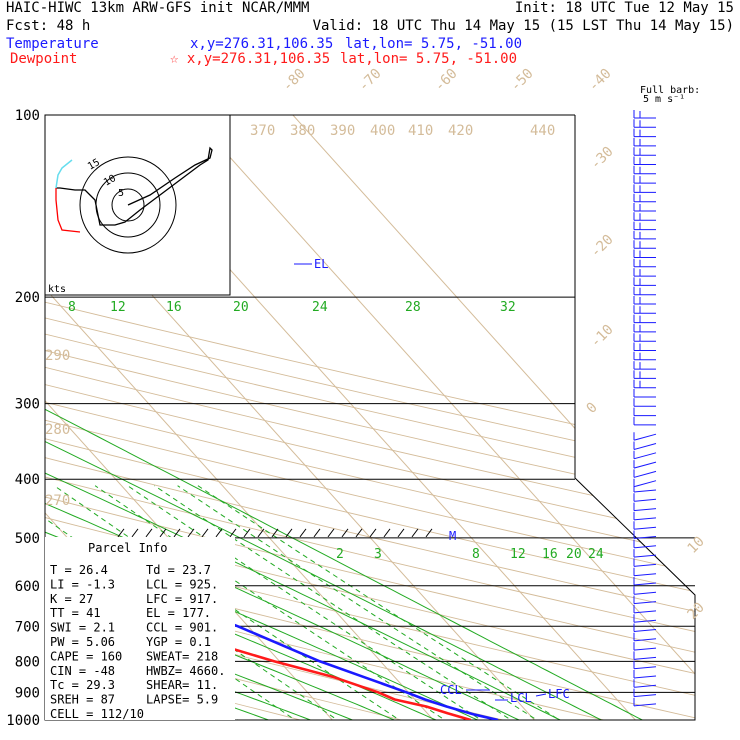  I want to click on isotherm-label: -40, so click(600, 80).